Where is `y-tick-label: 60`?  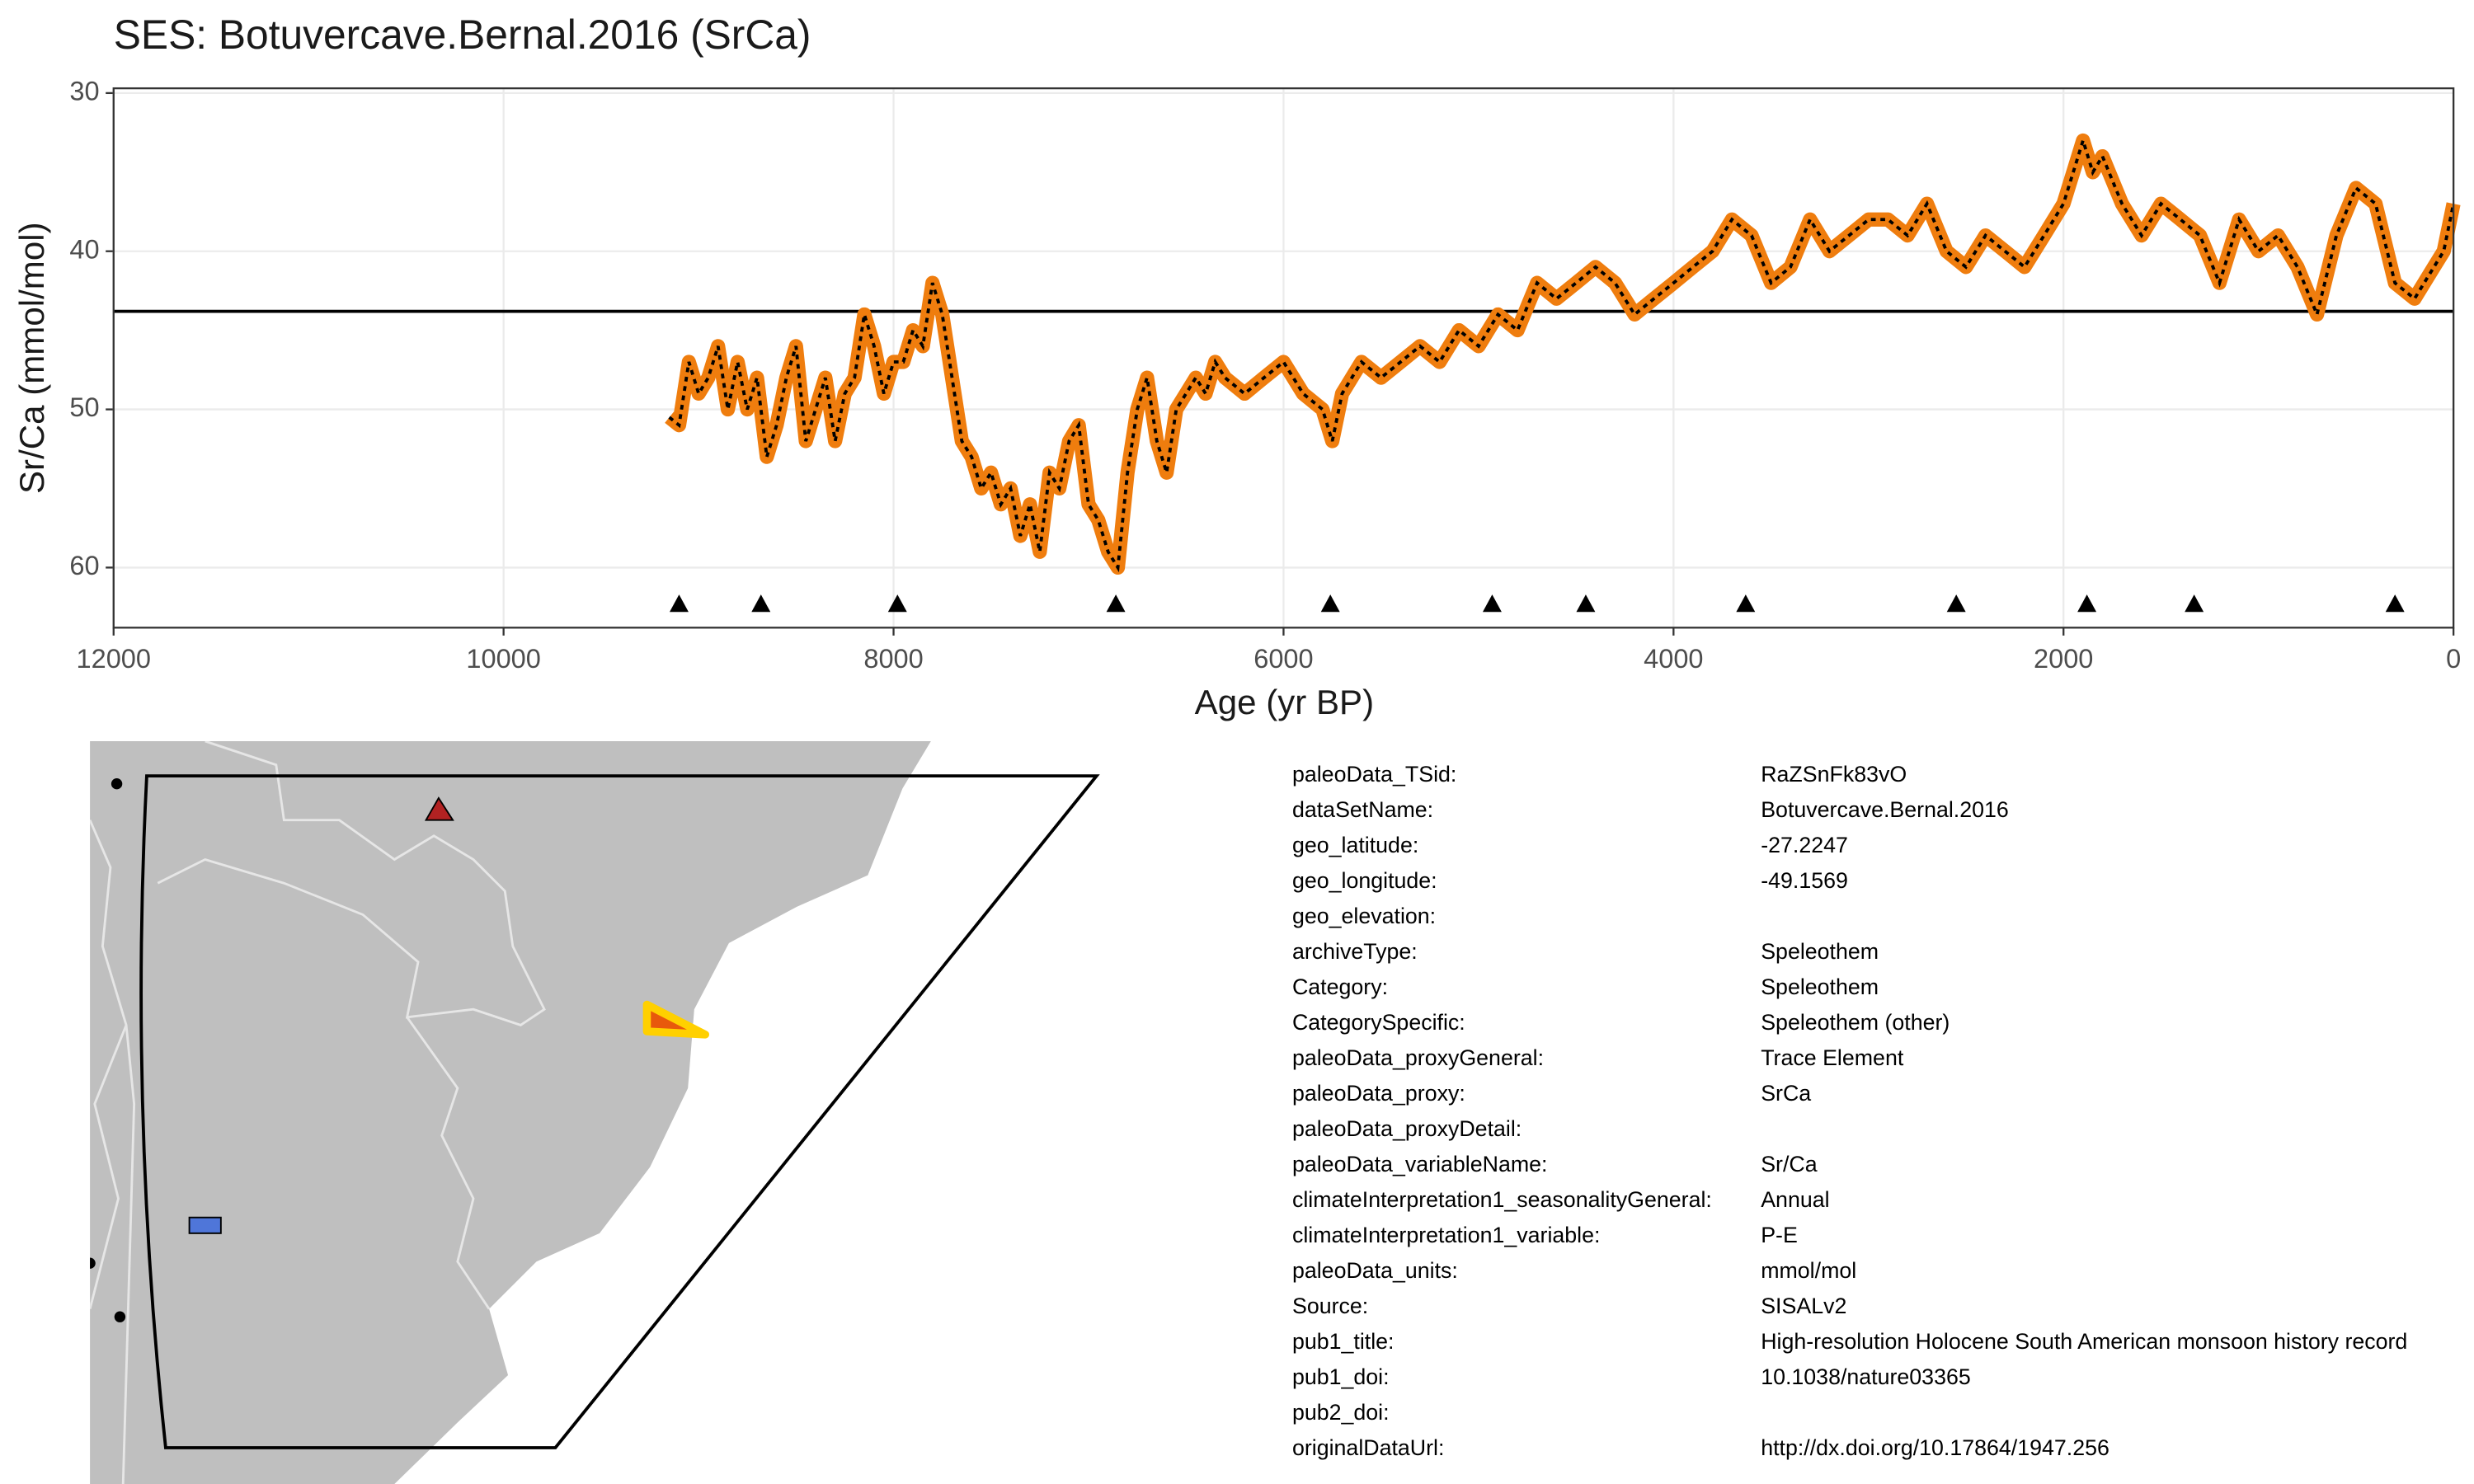 y-tick-label: 60 is located at coordinates (84, 565).